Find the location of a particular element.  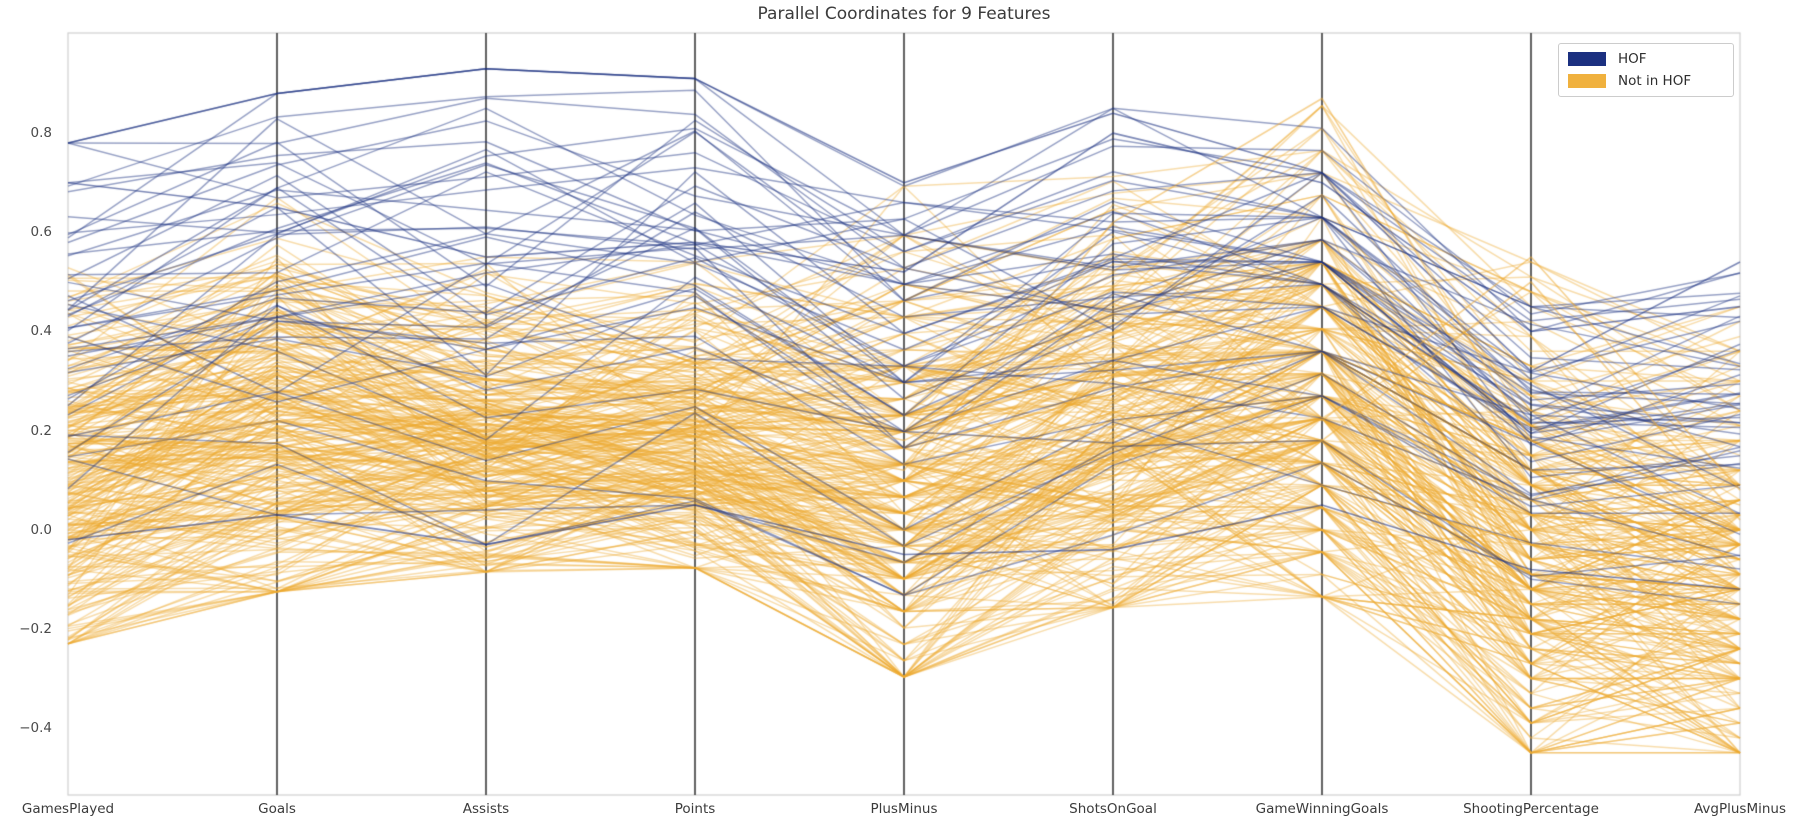

x-axis-label: Points is located at coordinates (695, 809).